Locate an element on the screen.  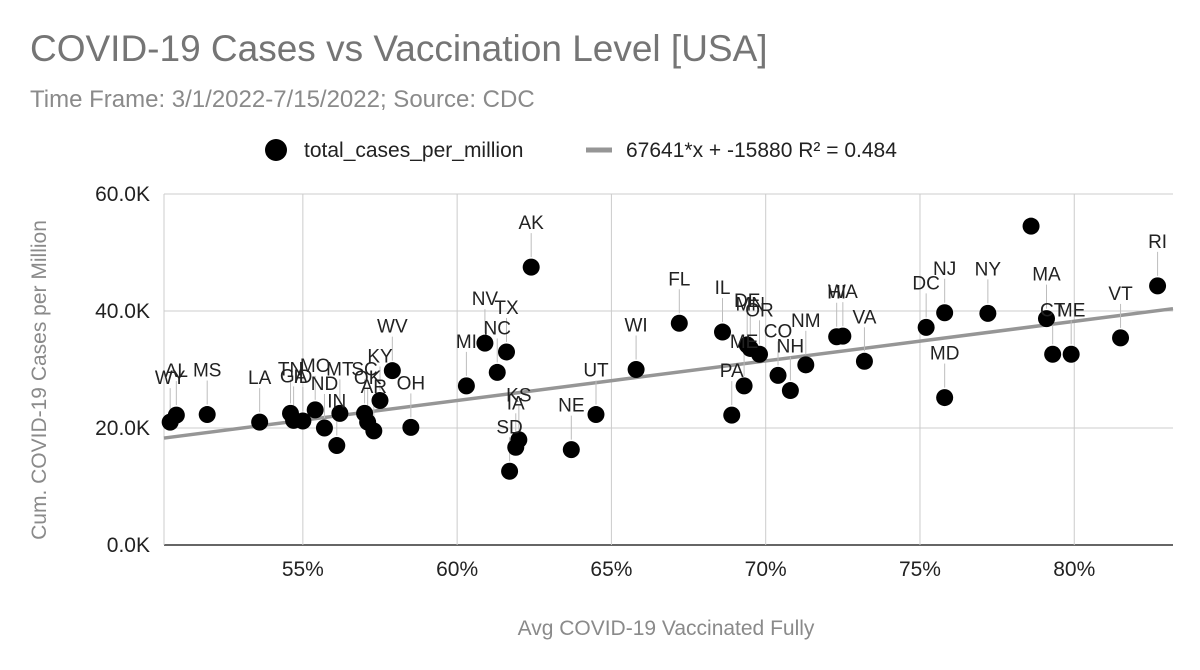
point-label: MS is located at coordinates (207, 371).